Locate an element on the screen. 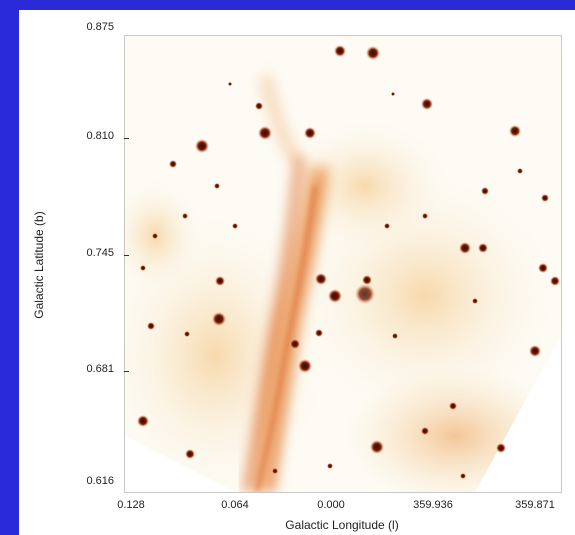  x-tick-label: 0.064 is located at coordinates (235, 505).